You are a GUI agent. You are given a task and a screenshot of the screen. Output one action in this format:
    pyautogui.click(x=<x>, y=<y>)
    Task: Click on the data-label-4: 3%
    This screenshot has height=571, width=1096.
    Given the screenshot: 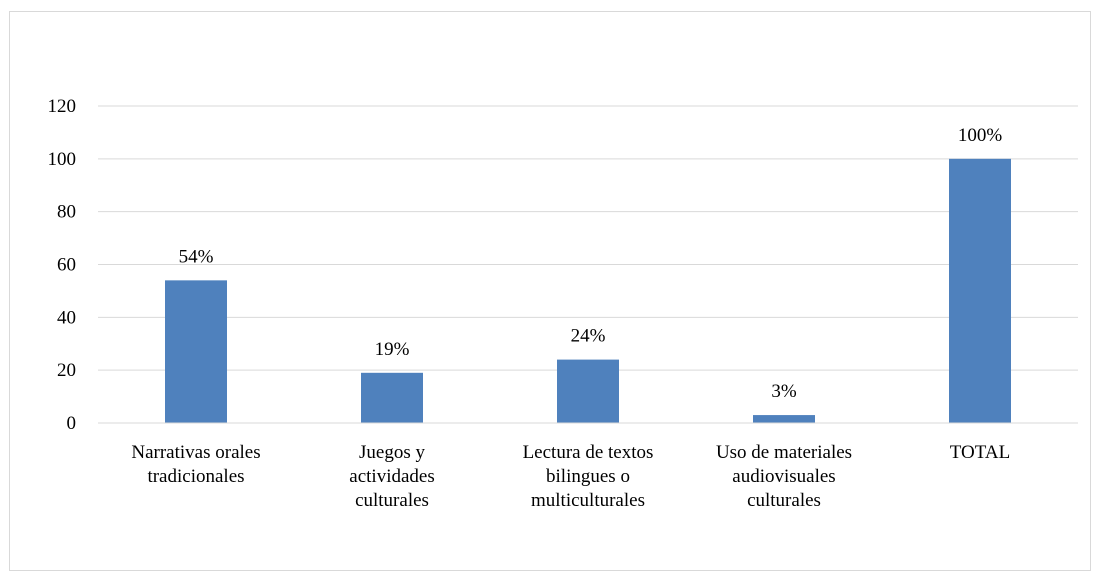 What is the action you would take?
    pyautogui.click(x=784, y=391)
    